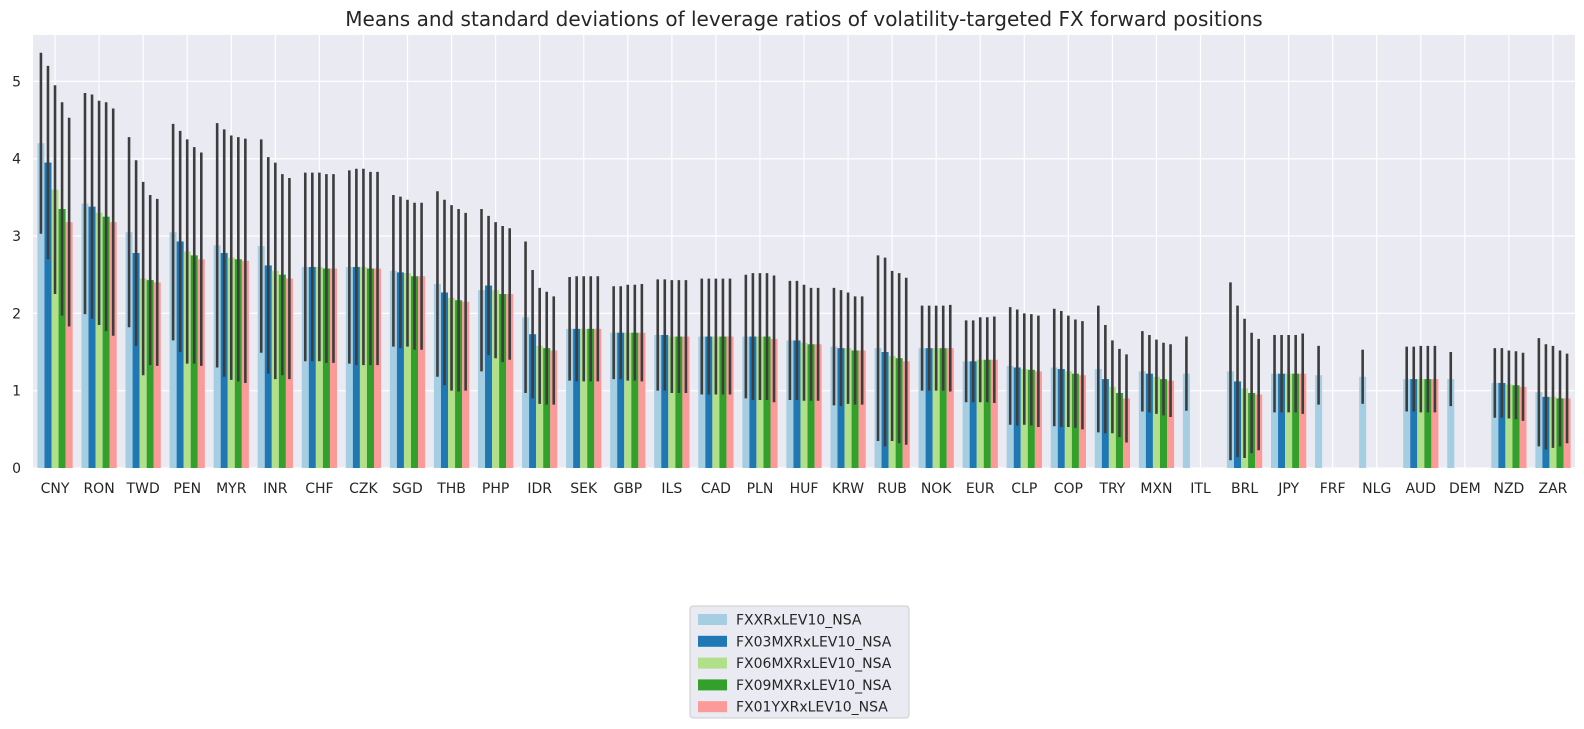 The height and width of the screenshot is (729, 1584). What do you see at coordinates (1244, 489) in the screenshot?
I see `x-tick-label: BRL` at bounding box center [1244, 489].